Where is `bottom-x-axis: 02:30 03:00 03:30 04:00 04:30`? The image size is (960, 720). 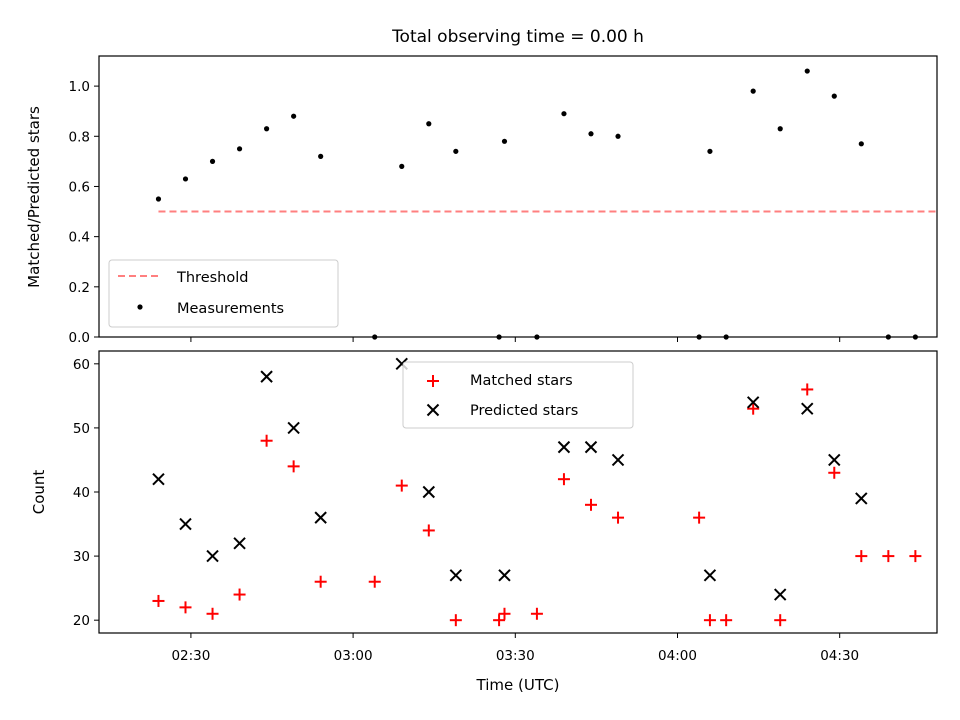 bottom-x-axis: 02:30 03:00 03:30 04:00 04:30 is located at coordinates (515, 648).